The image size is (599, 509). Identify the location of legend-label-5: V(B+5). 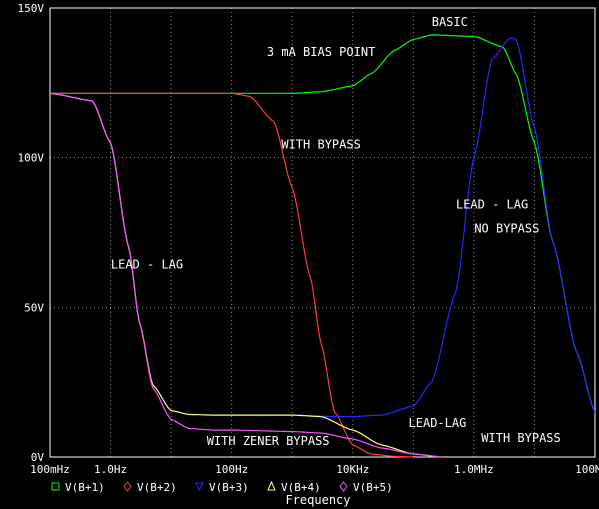
(373, 487).